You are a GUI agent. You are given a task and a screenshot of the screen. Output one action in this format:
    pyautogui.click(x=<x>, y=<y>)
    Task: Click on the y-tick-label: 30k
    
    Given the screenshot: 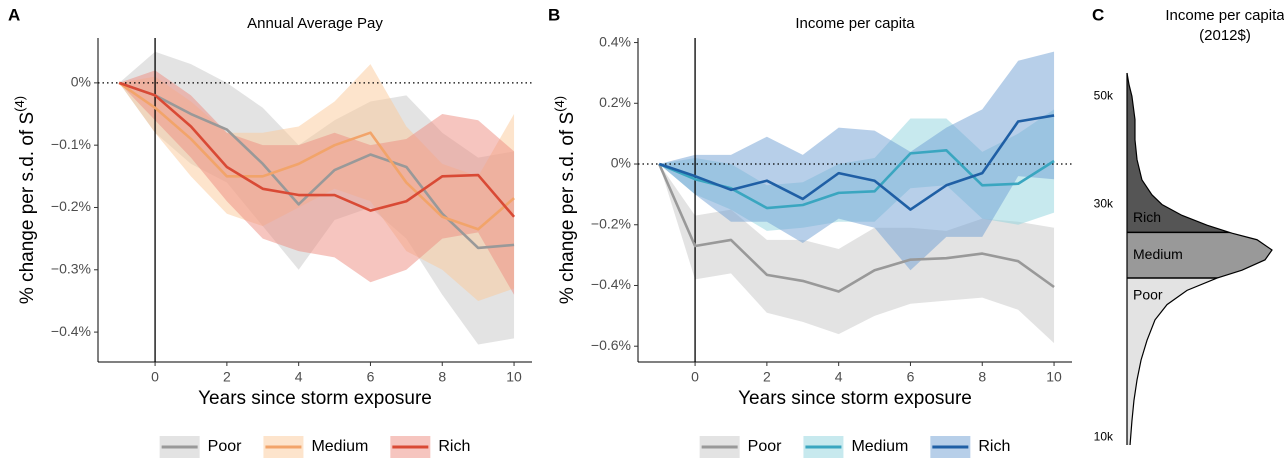 What is the action you would take?
    pyautogui.click(x=1104, y=204)
    